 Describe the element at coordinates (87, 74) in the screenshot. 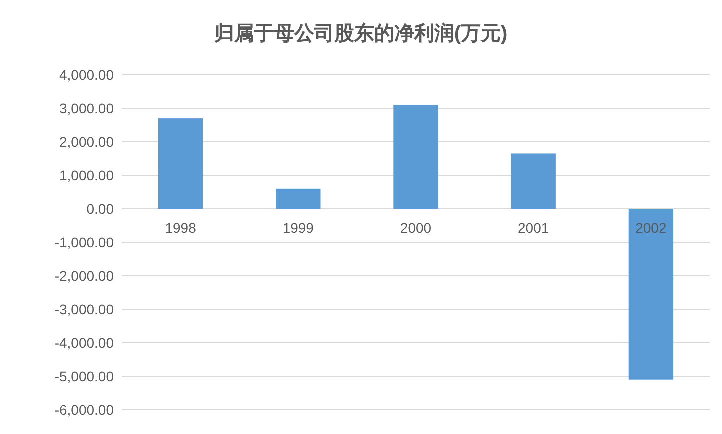

I see `y-tick-label: 4,000.00` at that location.